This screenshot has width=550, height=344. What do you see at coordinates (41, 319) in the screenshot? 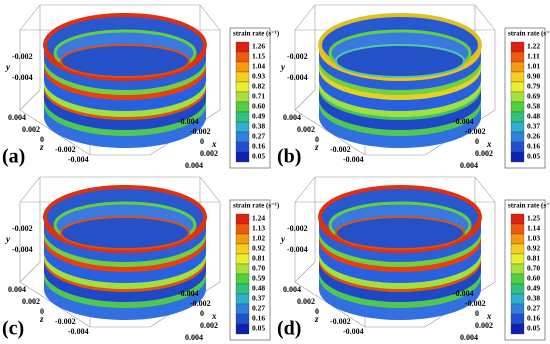
I see `axis-label: z` at bounding box center [41, 319].